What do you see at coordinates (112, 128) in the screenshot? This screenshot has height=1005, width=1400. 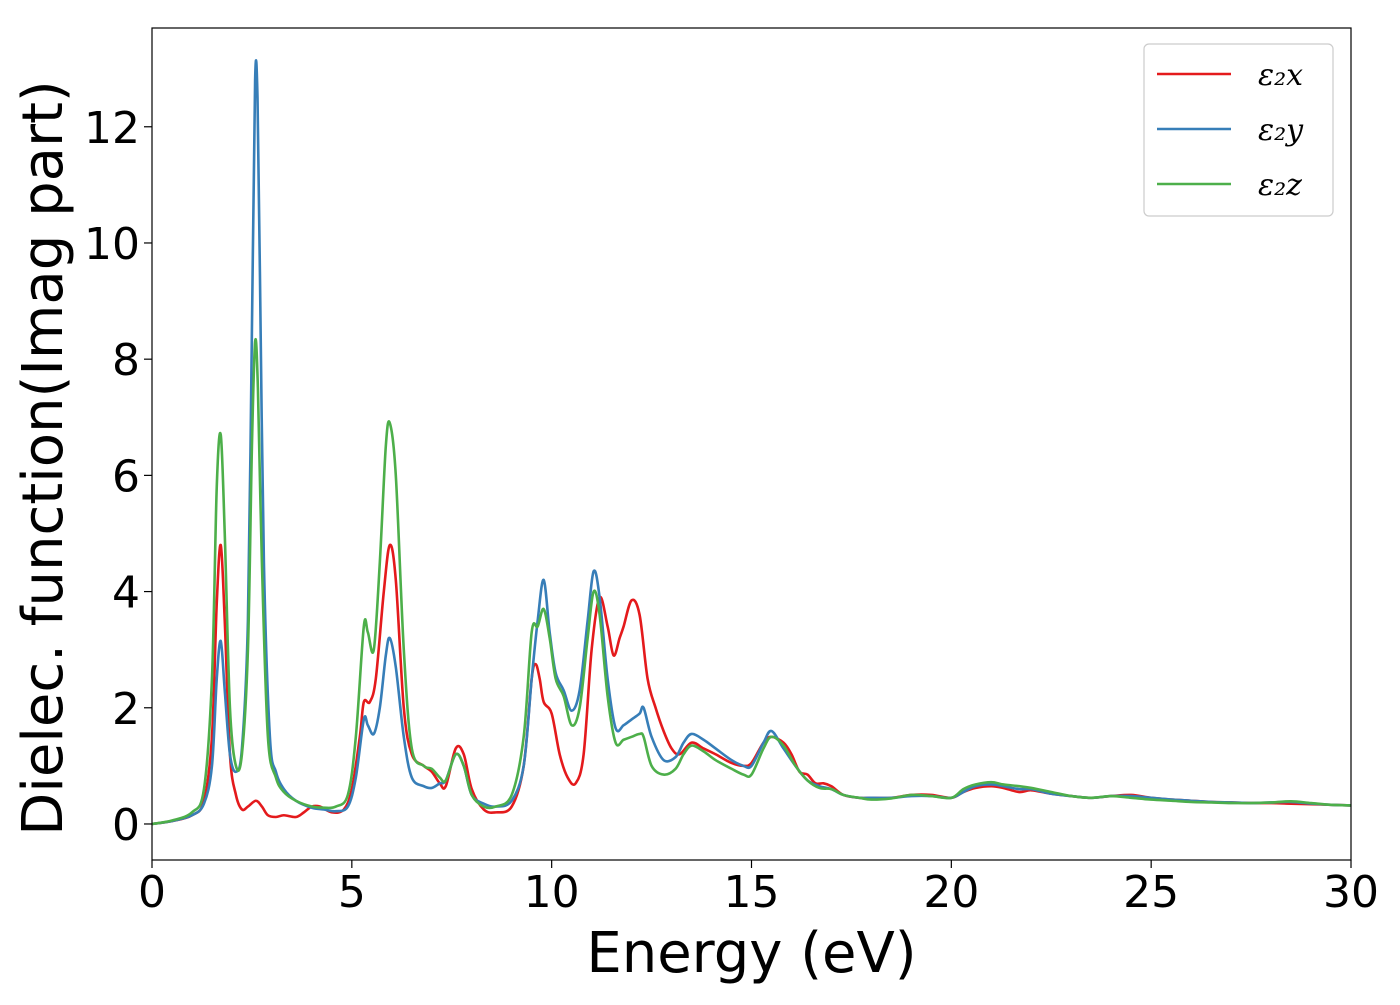 I see `y-tick-label: 12` at bounding box center [112, 128].